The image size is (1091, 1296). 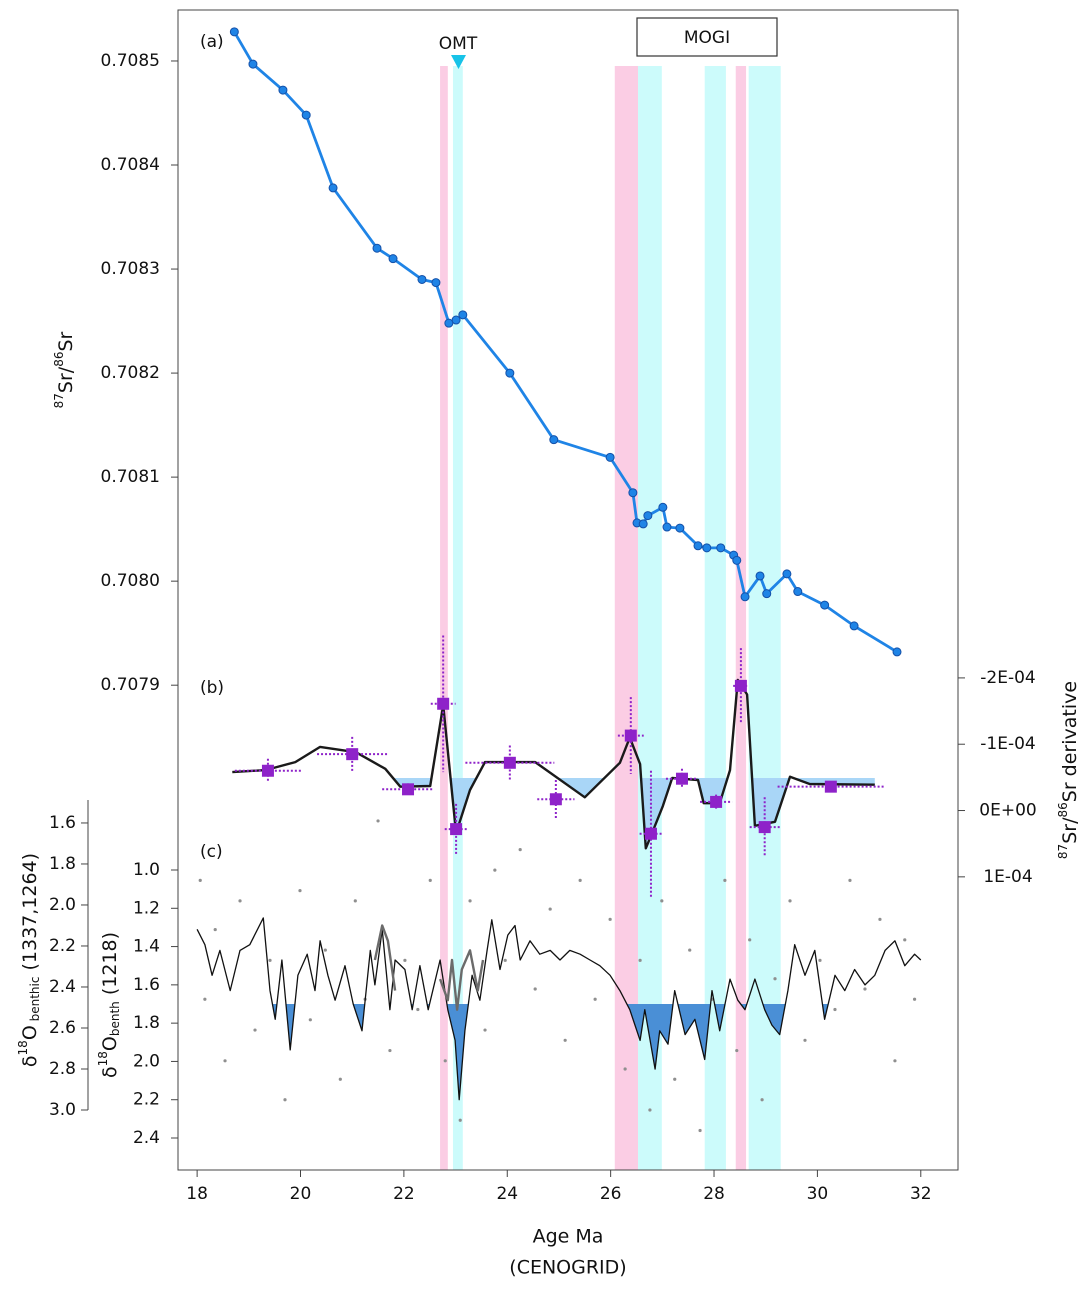 I want to click on mogi-label: MOGI, so click(x=707, y=38).